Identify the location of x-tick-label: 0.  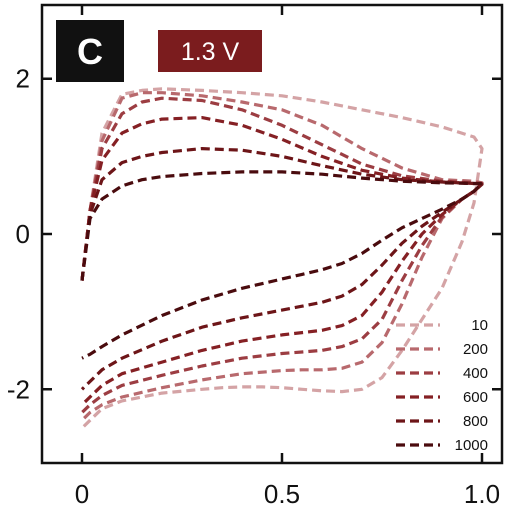
(82, 493).